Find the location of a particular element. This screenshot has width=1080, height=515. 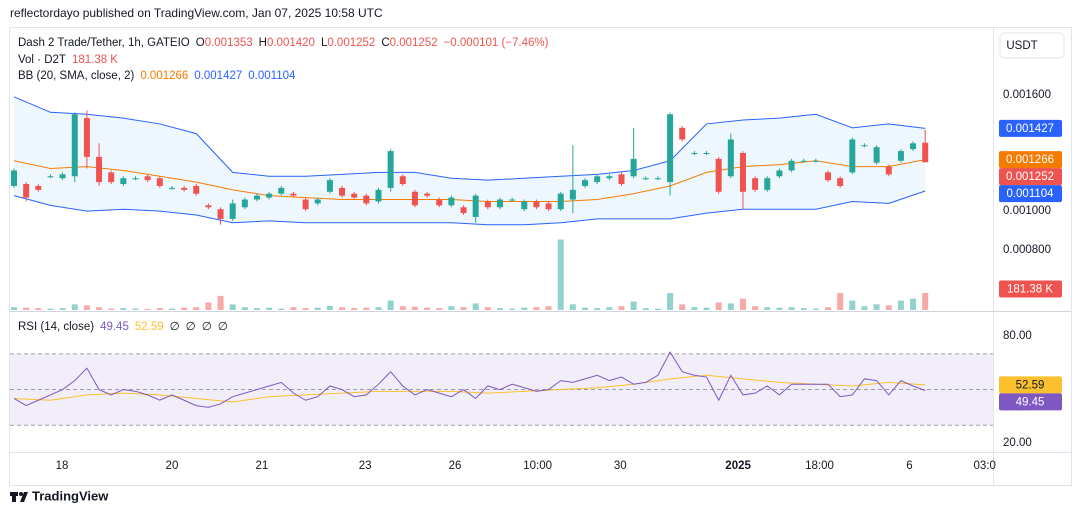

ohlc-value: 0.001252 is located at coordinates (414, 43).